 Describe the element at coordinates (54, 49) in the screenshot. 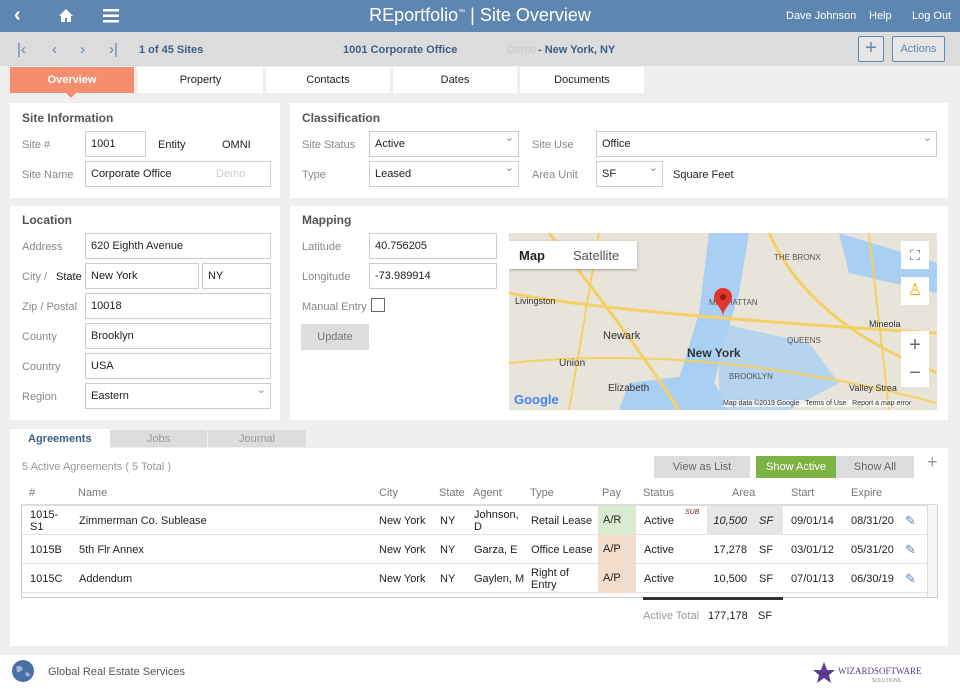

I see `prev-record-icon: ‹` at that location.